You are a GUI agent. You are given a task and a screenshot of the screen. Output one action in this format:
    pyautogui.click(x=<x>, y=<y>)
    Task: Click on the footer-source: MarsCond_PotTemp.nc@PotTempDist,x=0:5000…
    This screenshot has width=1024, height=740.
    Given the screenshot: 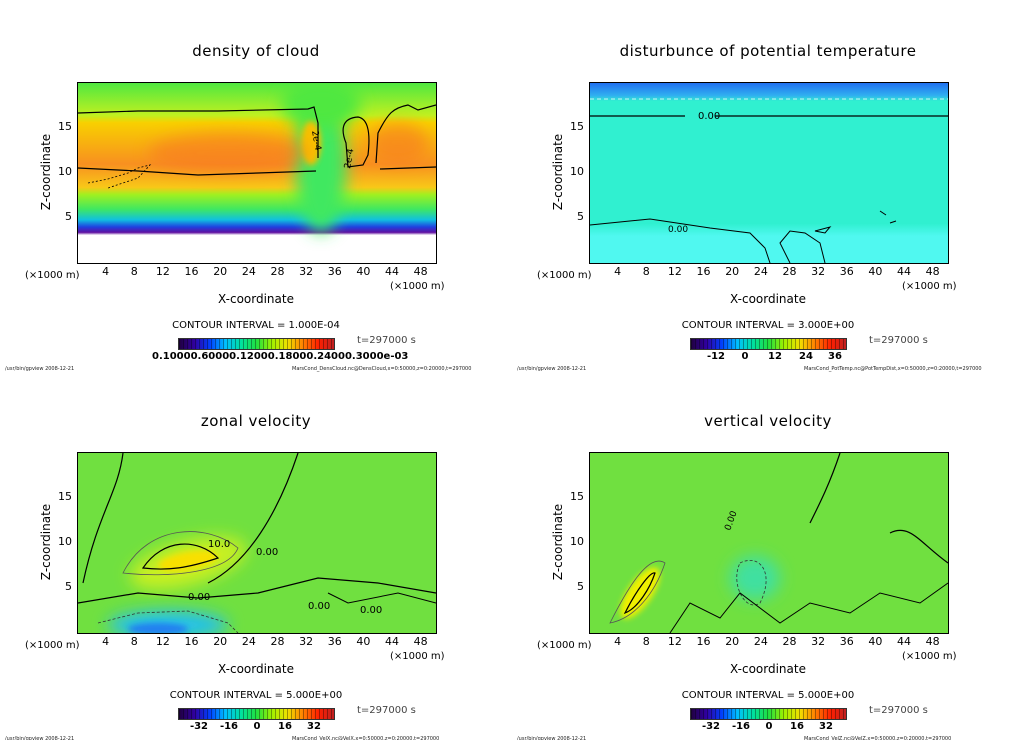 What is the action you would take?
    pyautogui.click(x=893, y=369)
    